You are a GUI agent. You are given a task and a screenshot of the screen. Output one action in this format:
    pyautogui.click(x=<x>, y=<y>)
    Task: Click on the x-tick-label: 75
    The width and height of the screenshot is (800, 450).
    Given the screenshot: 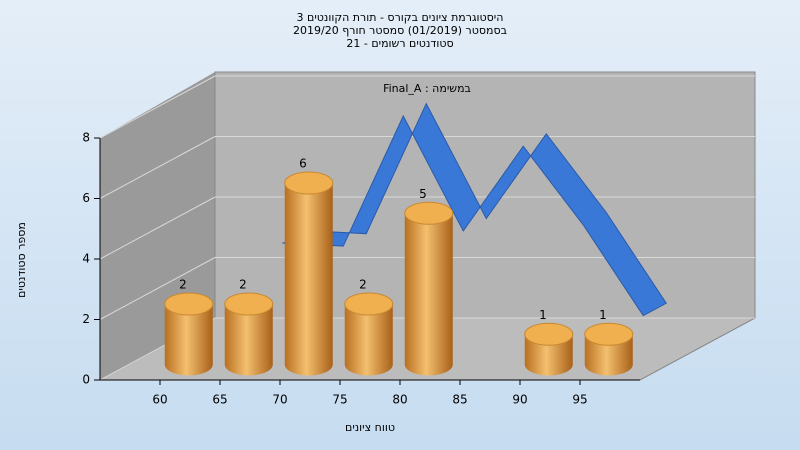 What is the action you would take?
    pyautogui.click(x=339, y=400)
    